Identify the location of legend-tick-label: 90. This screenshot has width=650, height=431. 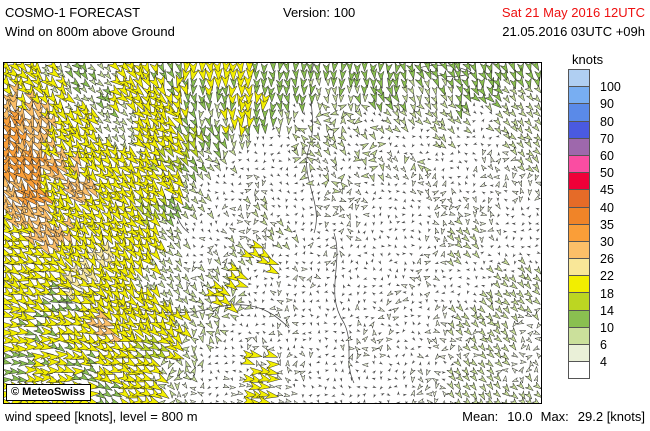
(607, 104).